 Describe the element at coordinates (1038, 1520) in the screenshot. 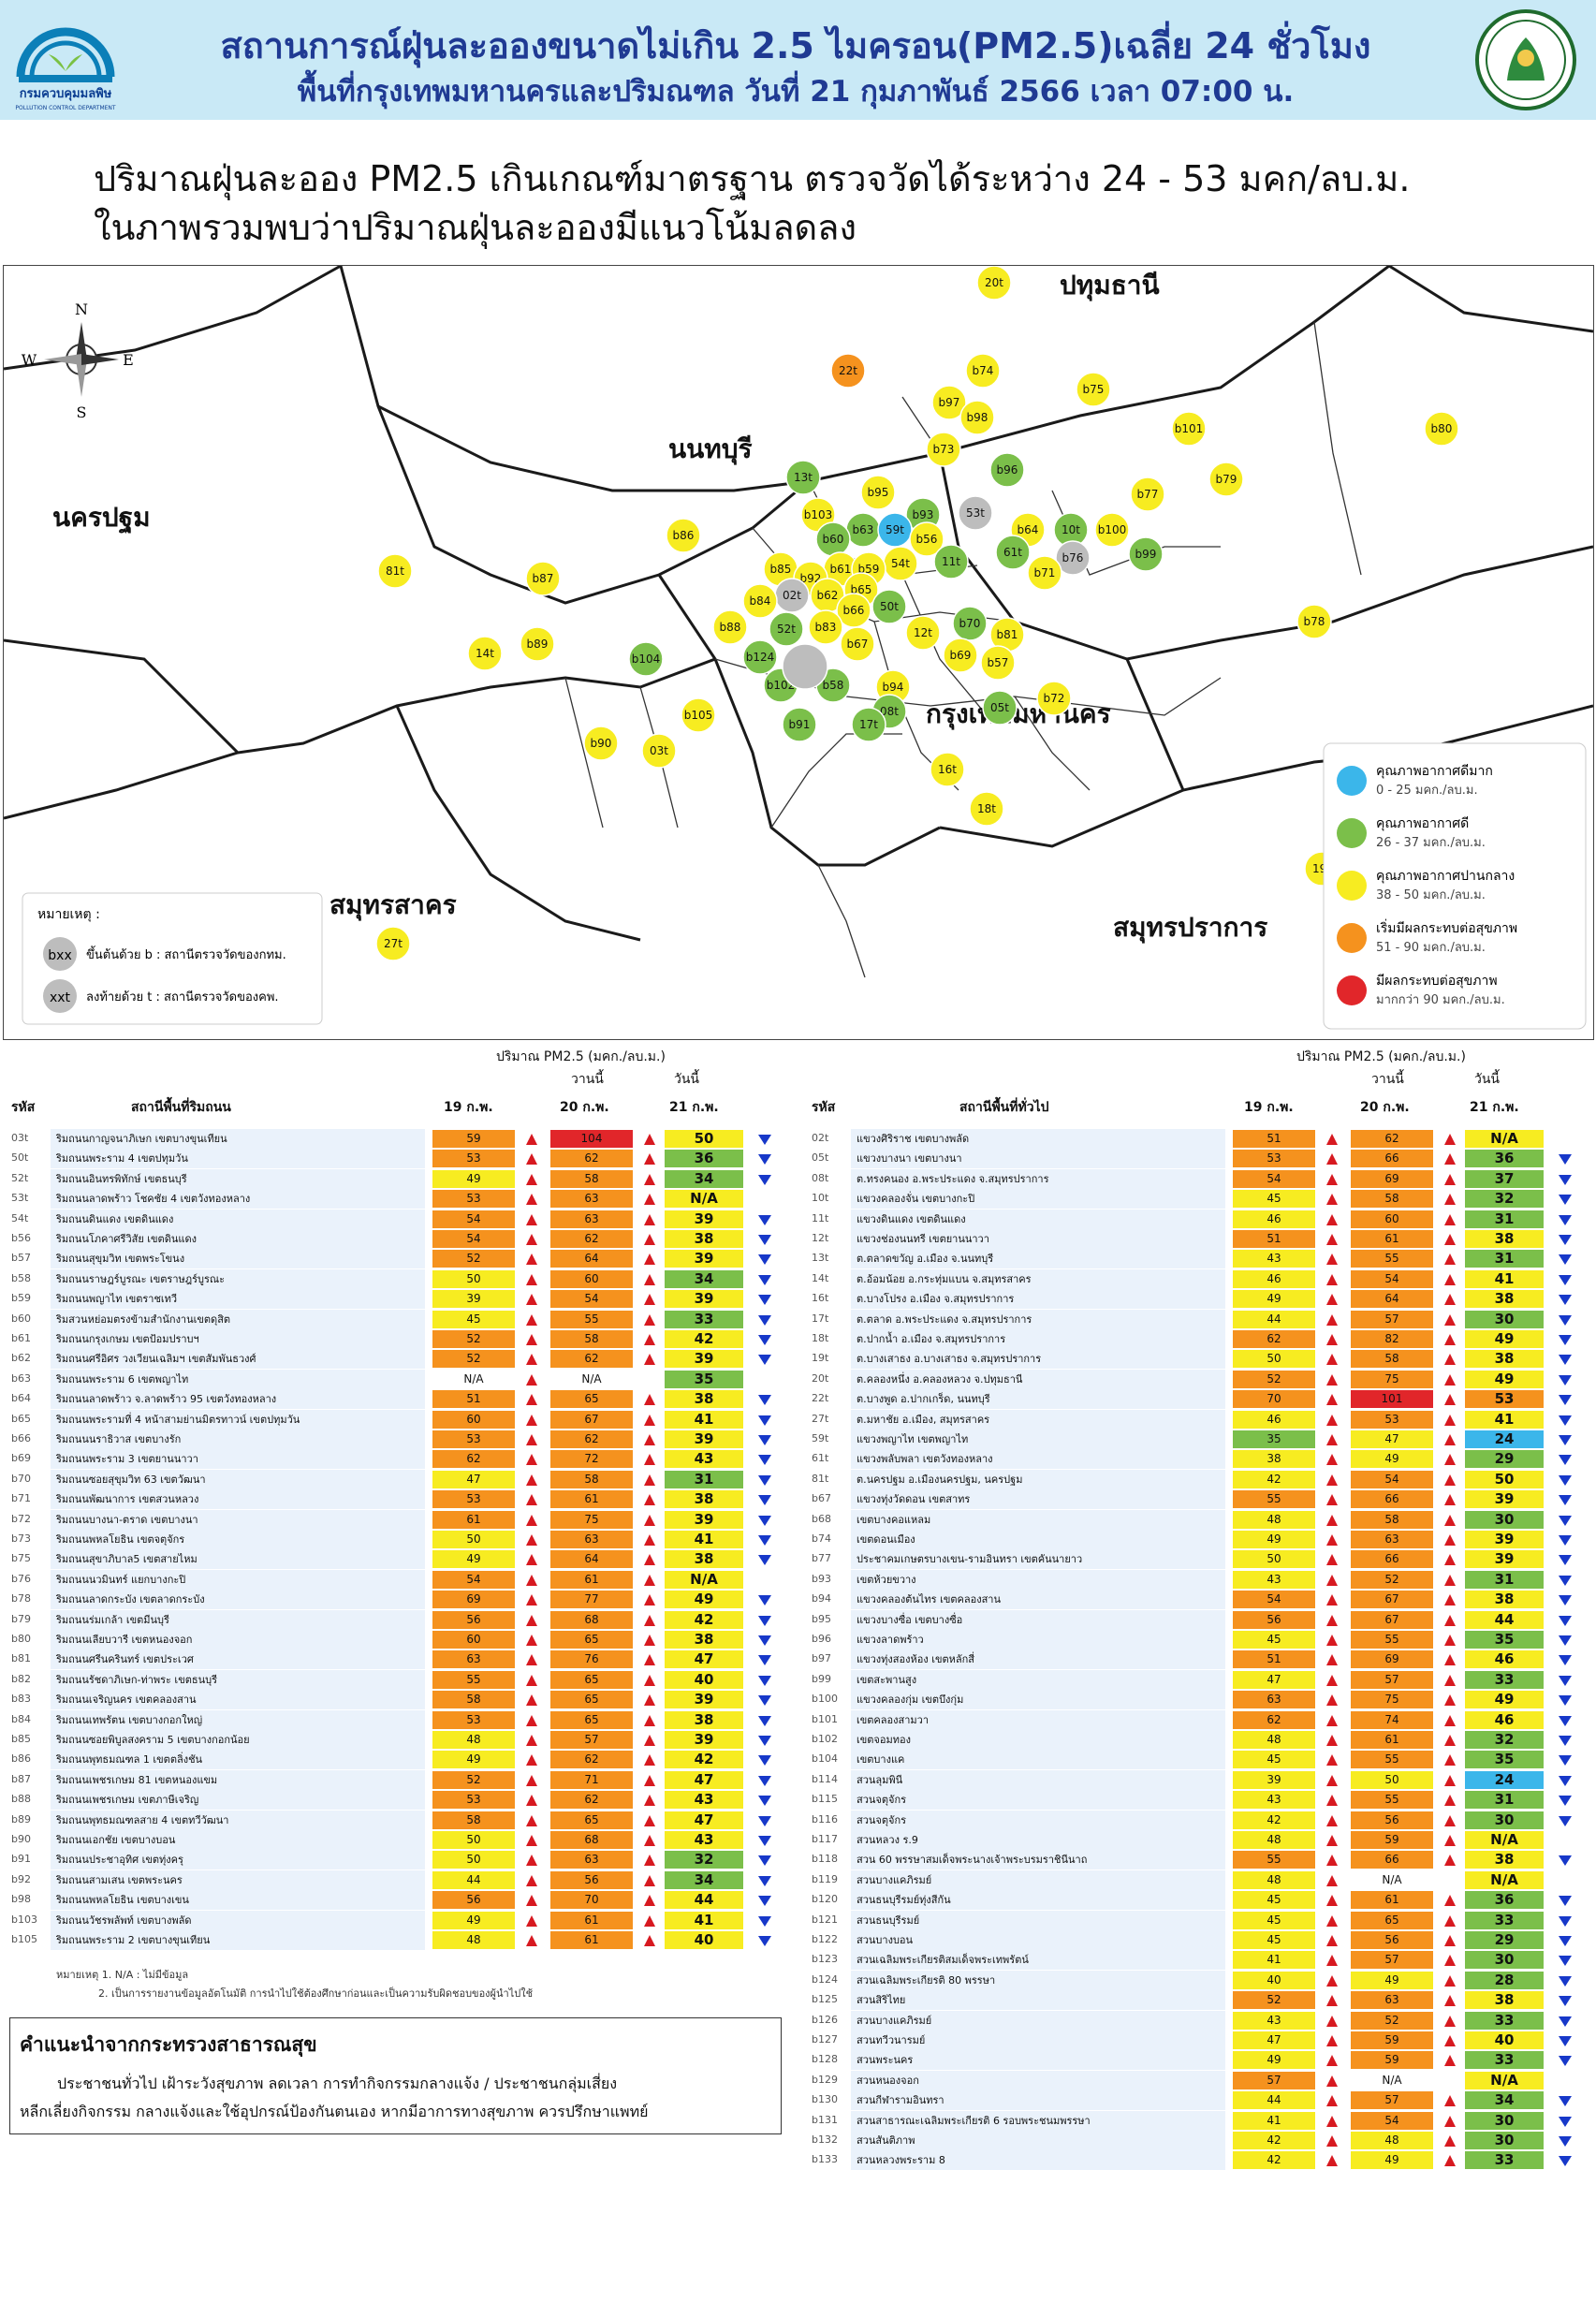

I see `station-name: เขตบางคอแหลม` at that location.